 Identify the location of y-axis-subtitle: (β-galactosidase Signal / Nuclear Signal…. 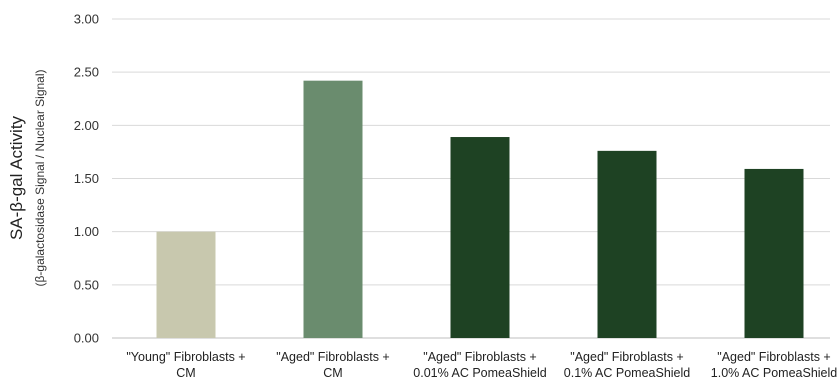
(40, 177).